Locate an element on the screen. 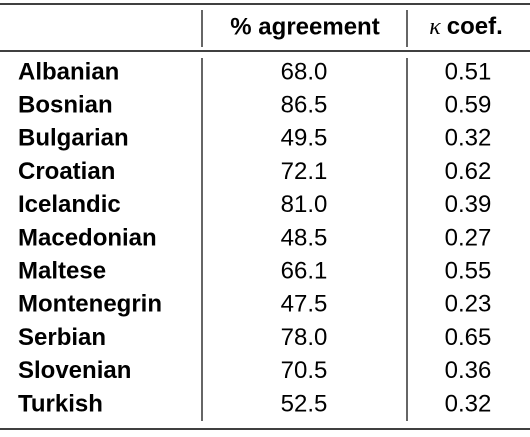  language-cell: Serbian is located at coordinates (62, 337).